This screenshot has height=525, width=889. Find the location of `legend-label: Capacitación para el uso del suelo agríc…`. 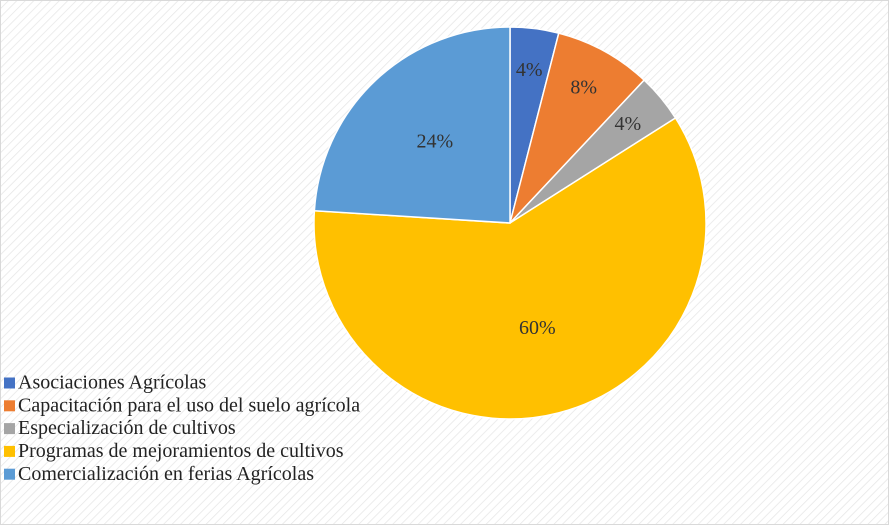

legend-label: Capacitación para el uso del suelo agríc… is located at coordinates (189, 405).